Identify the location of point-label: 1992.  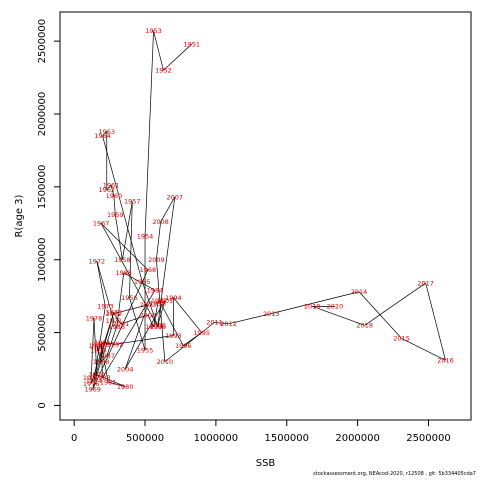
(115, 345).